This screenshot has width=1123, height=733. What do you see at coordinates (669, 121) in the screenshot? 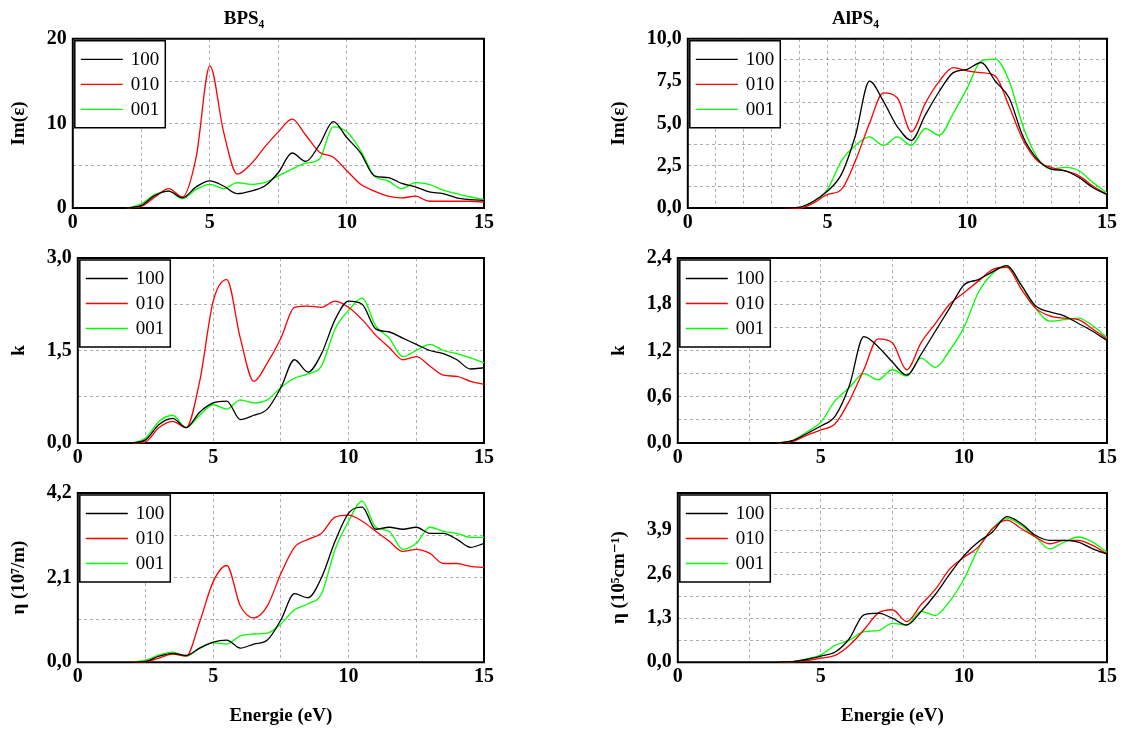
I see `y-tick-label: 5,0` at bounding box center [669, 121].